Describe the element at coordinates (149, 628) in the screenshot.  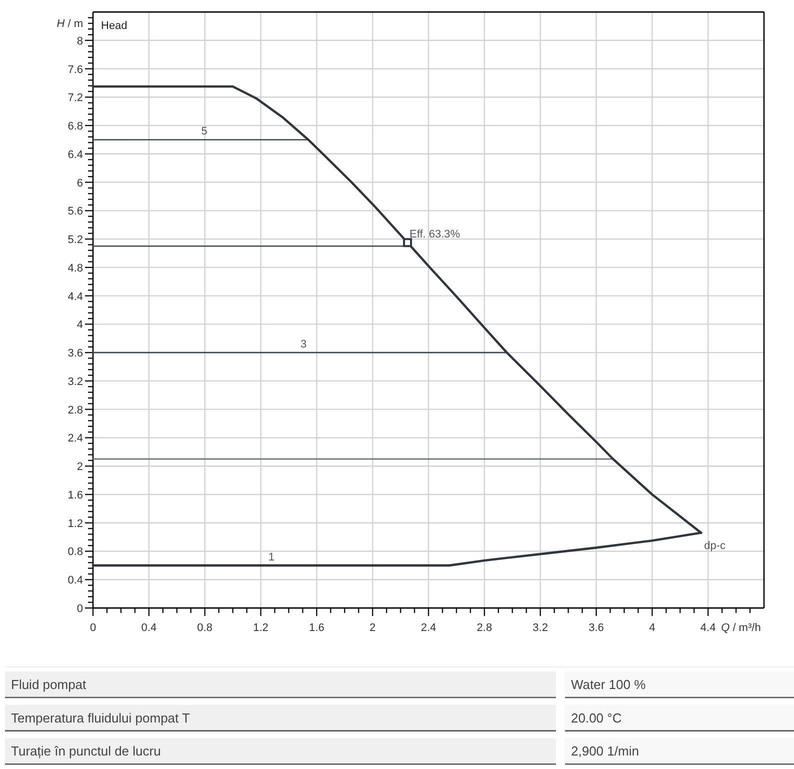
I see `x-tick-label: 0.4` at that location.